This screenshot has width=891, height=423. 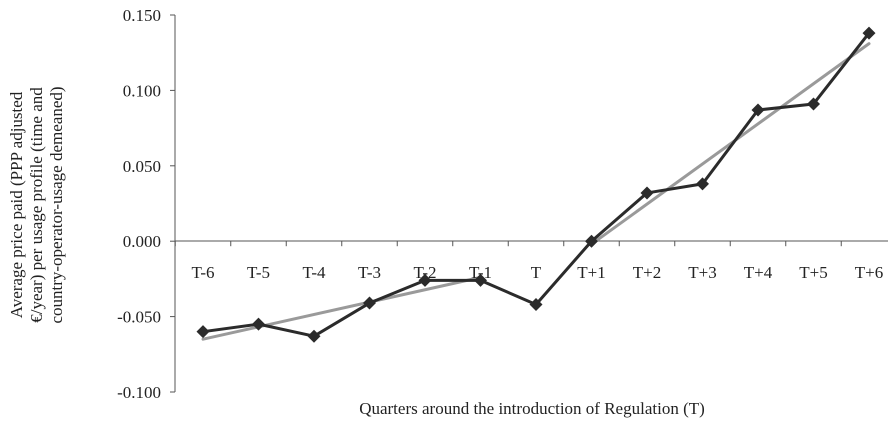 What do you see at coordinates (508, 244) in the screenshot?
I see `x-axis-ticks` at bounding box center [508, 244].